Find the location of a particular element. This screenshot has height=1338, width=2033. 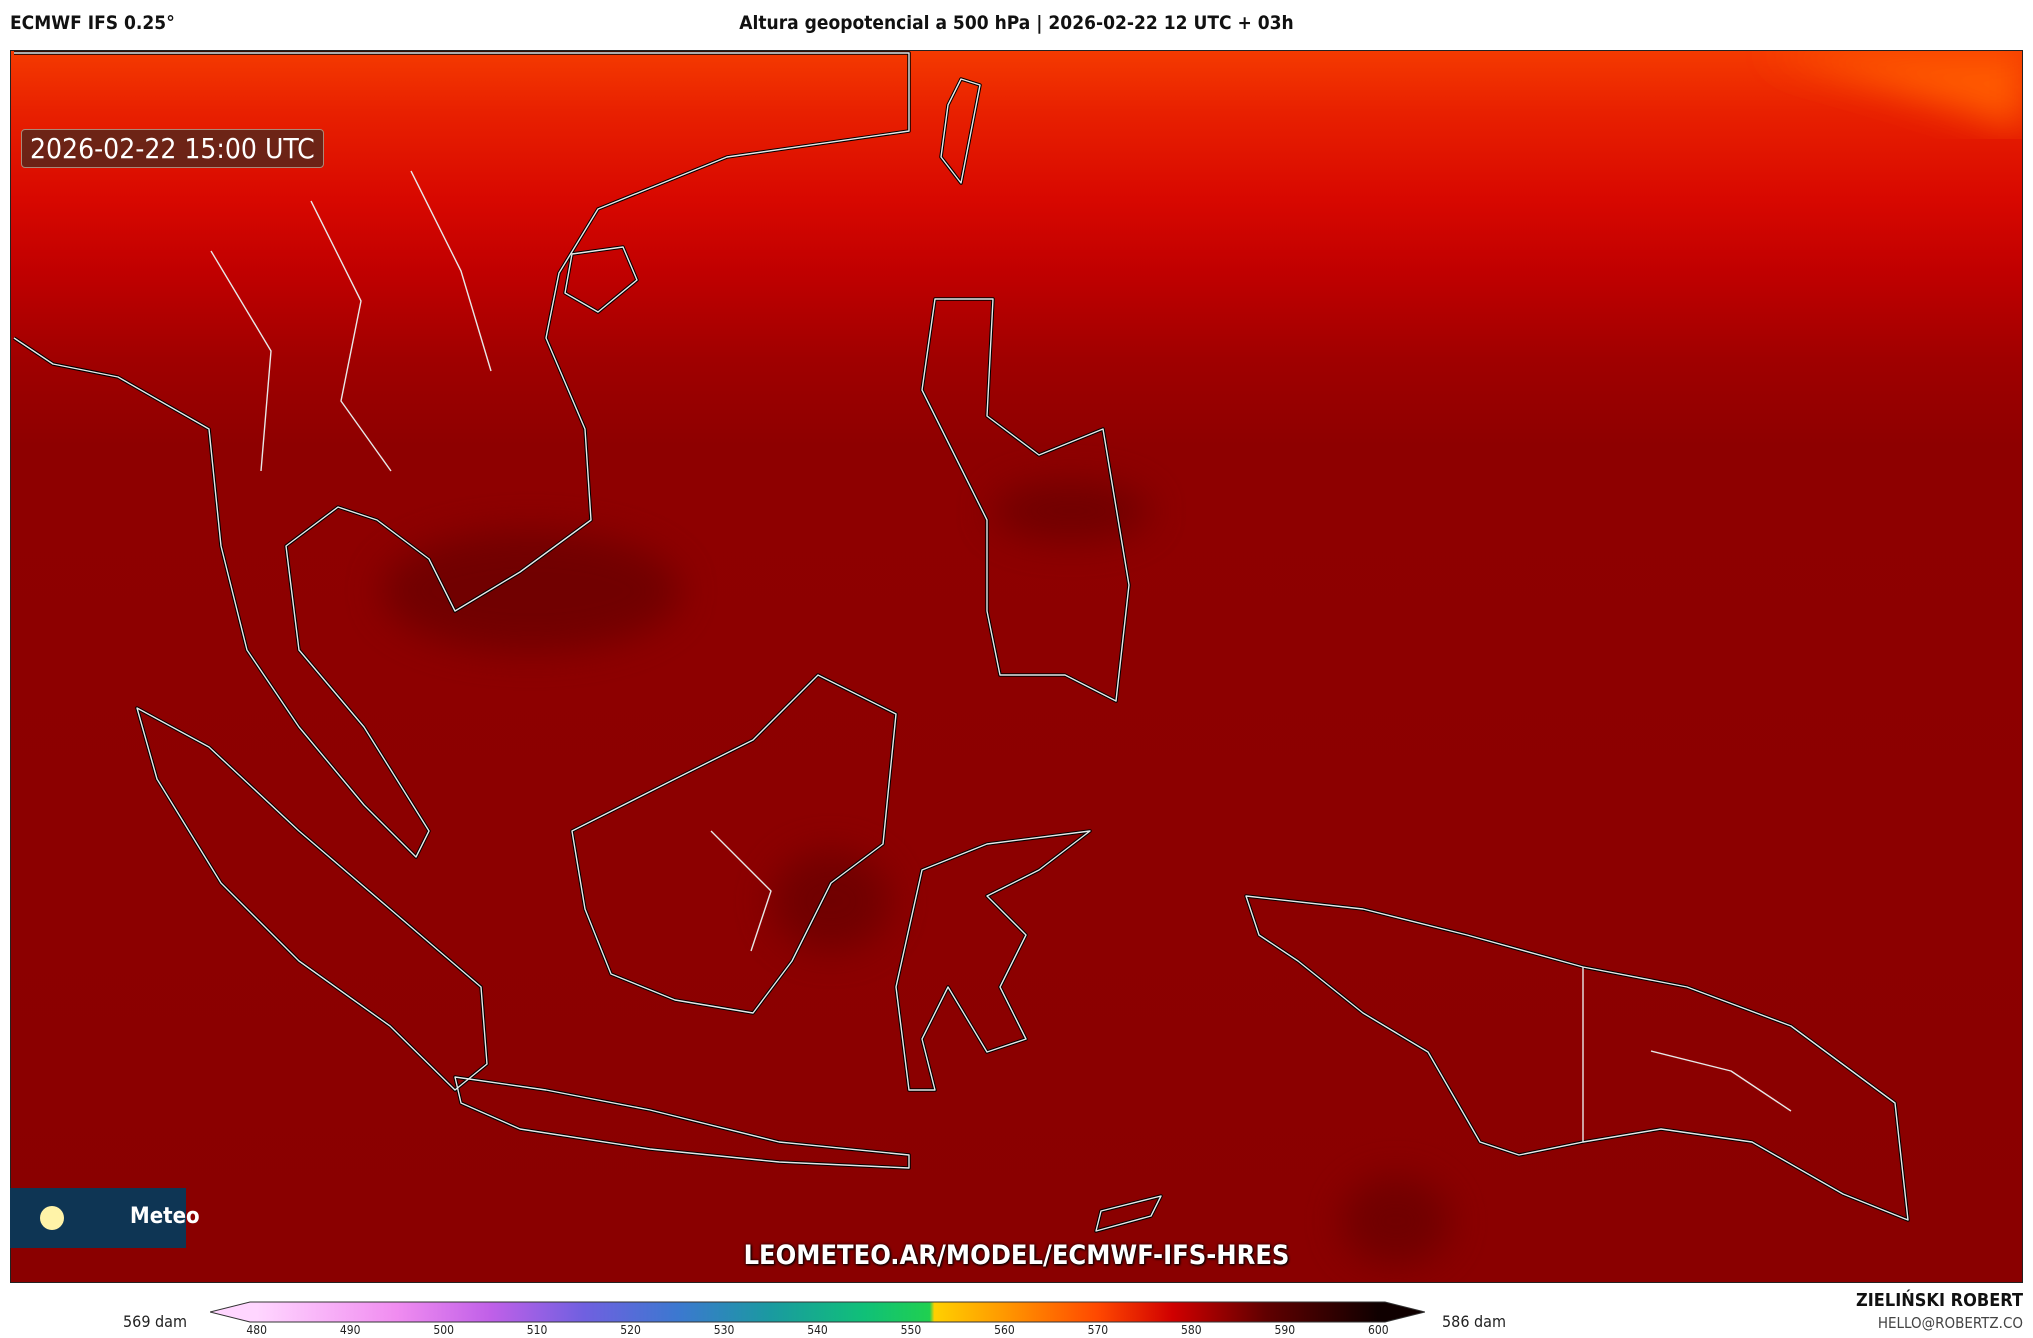

author-credit: ZIELIŃSKI ROBERT is located at coordinates (1939, 1300).